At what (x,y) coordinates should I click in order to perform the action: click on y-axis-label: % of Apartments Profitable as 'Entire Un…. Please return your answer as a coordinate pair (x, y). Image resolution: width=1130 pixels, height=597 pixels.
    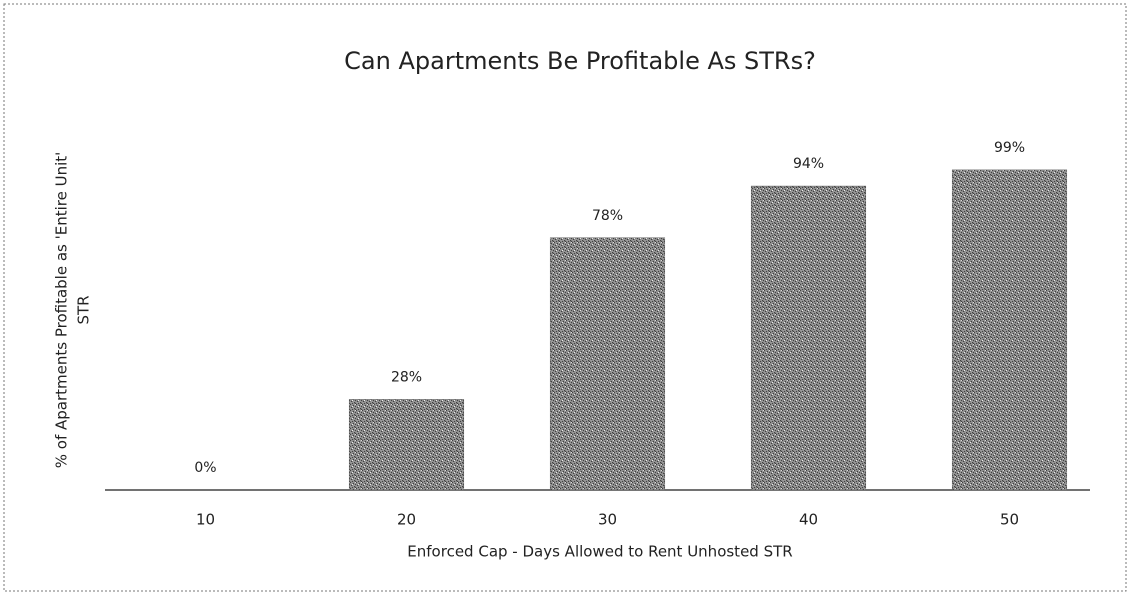
    Looking at the image, I should click on (62, 310).